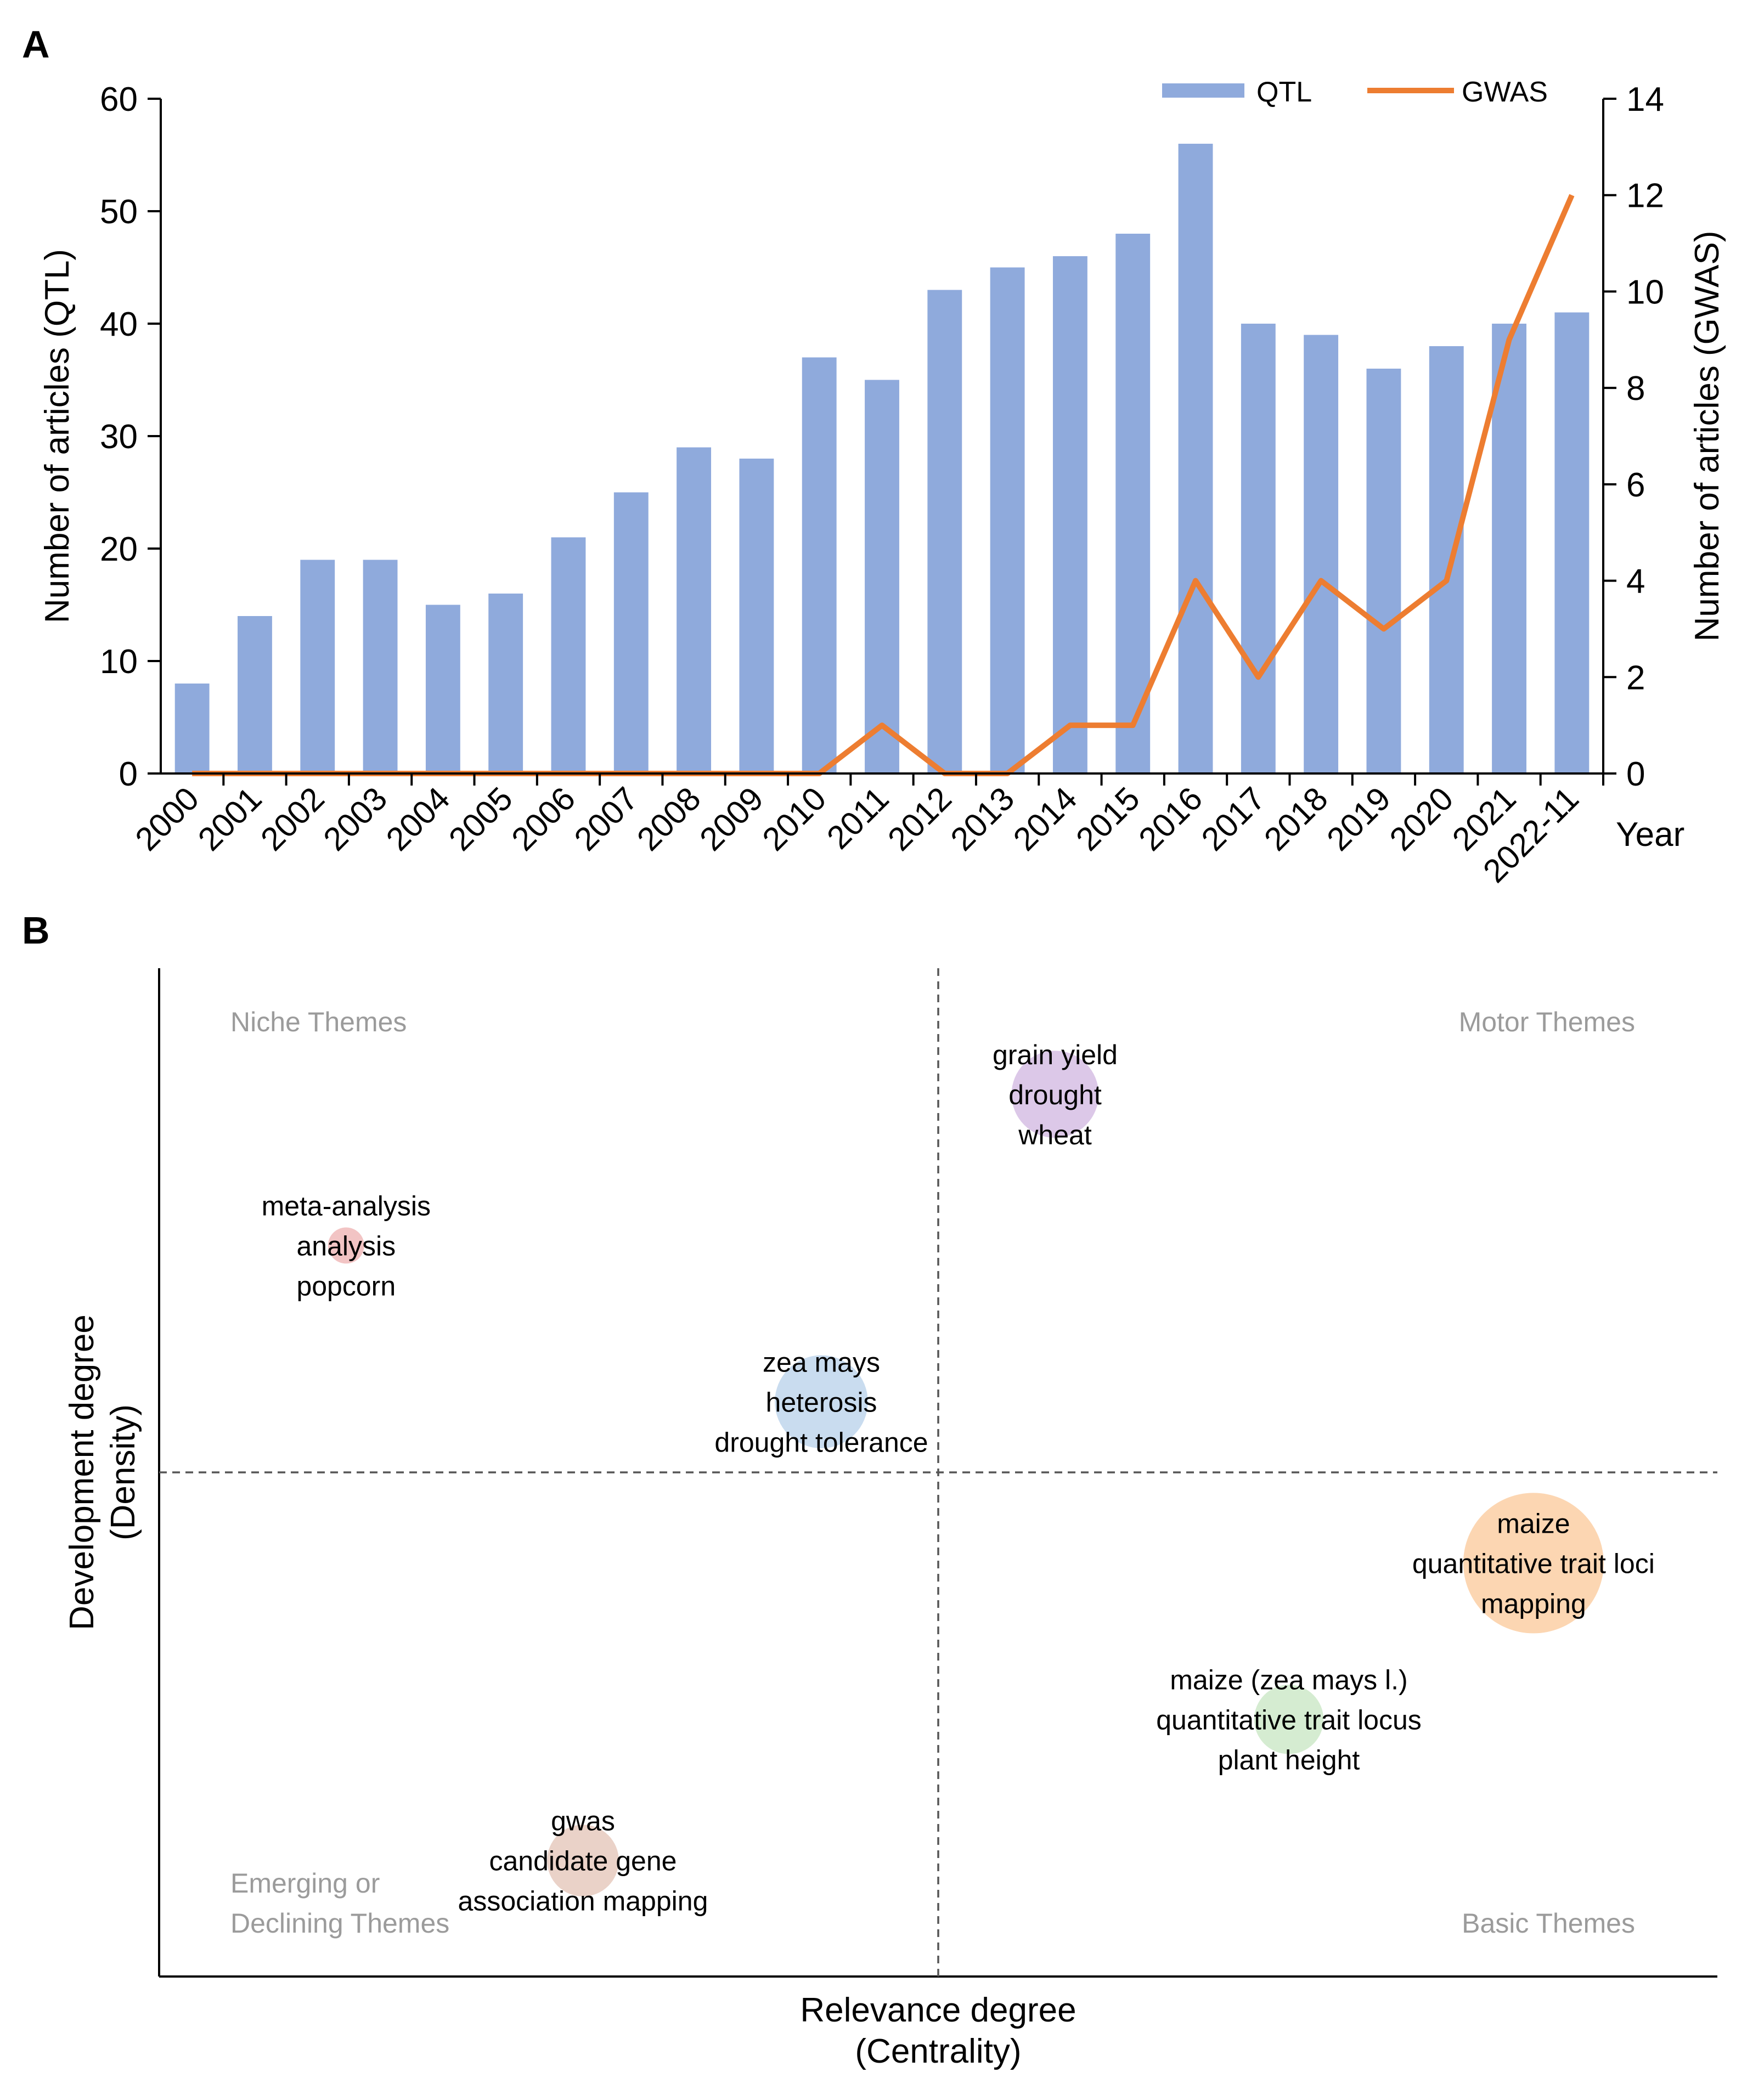 The height and width of the screenshot is (2095, 1764). I want to click on y-tick-label-left: 60, so click(119, 99).